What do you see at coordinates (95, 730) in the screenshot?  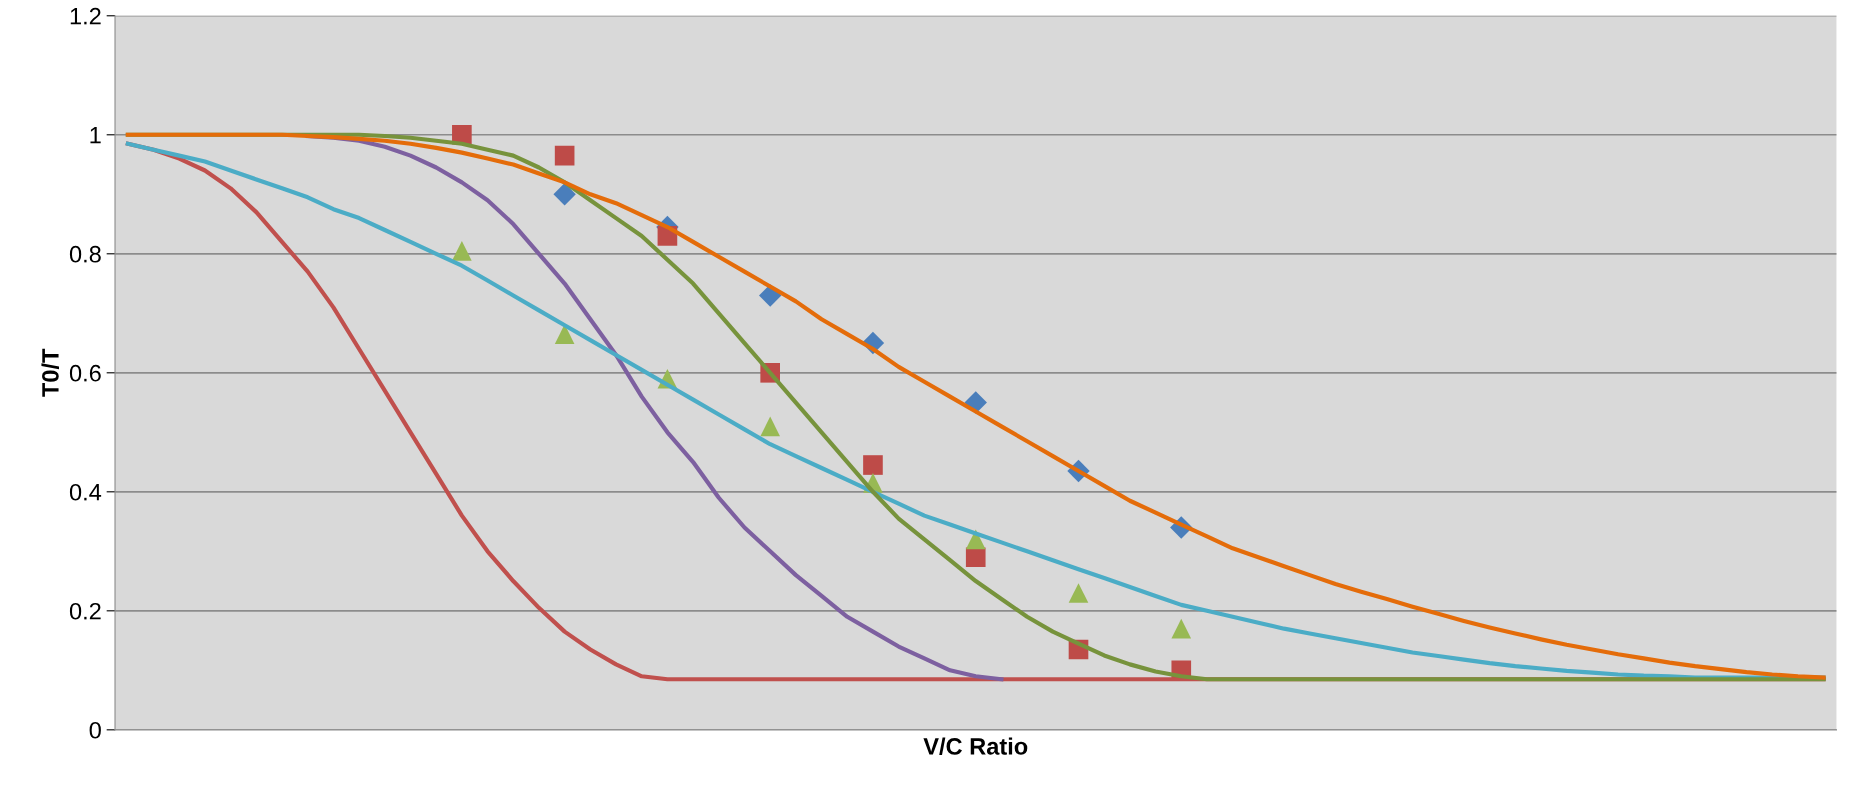 I see `y-tick-label: 0` at bounding box center [95, 730].